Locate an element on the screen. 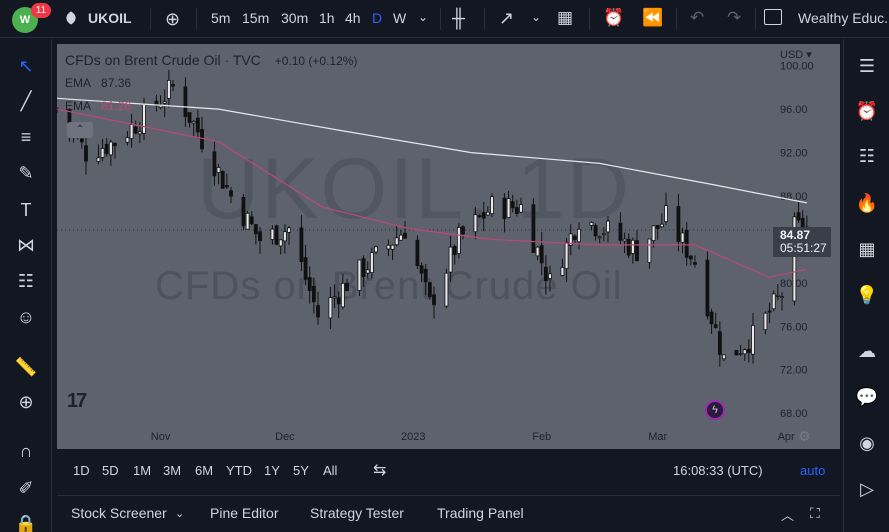 The width and height of the screenshot is (889, 532). time-tick-label: Mar is located at coordinates (657, 437).